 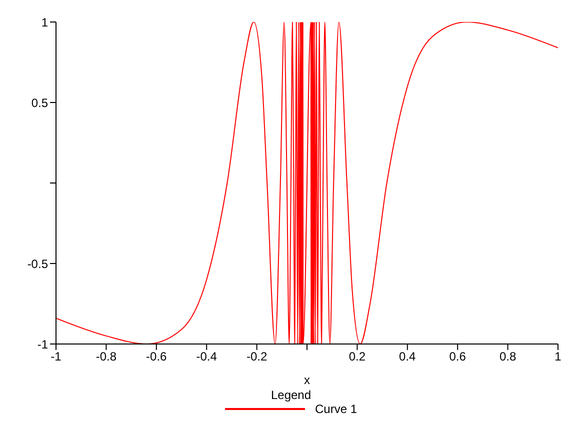 I want to click on x-tick-label: -0.8, so click(x=106, y=357).